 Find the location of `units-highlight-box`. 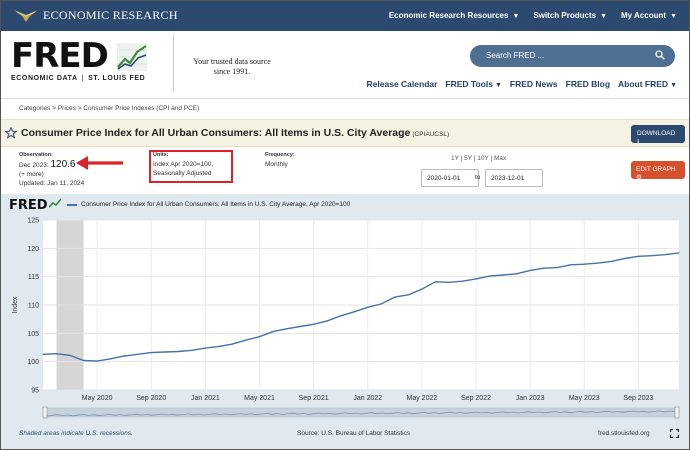

units-highlight-box is located at coordinates (191, 166).